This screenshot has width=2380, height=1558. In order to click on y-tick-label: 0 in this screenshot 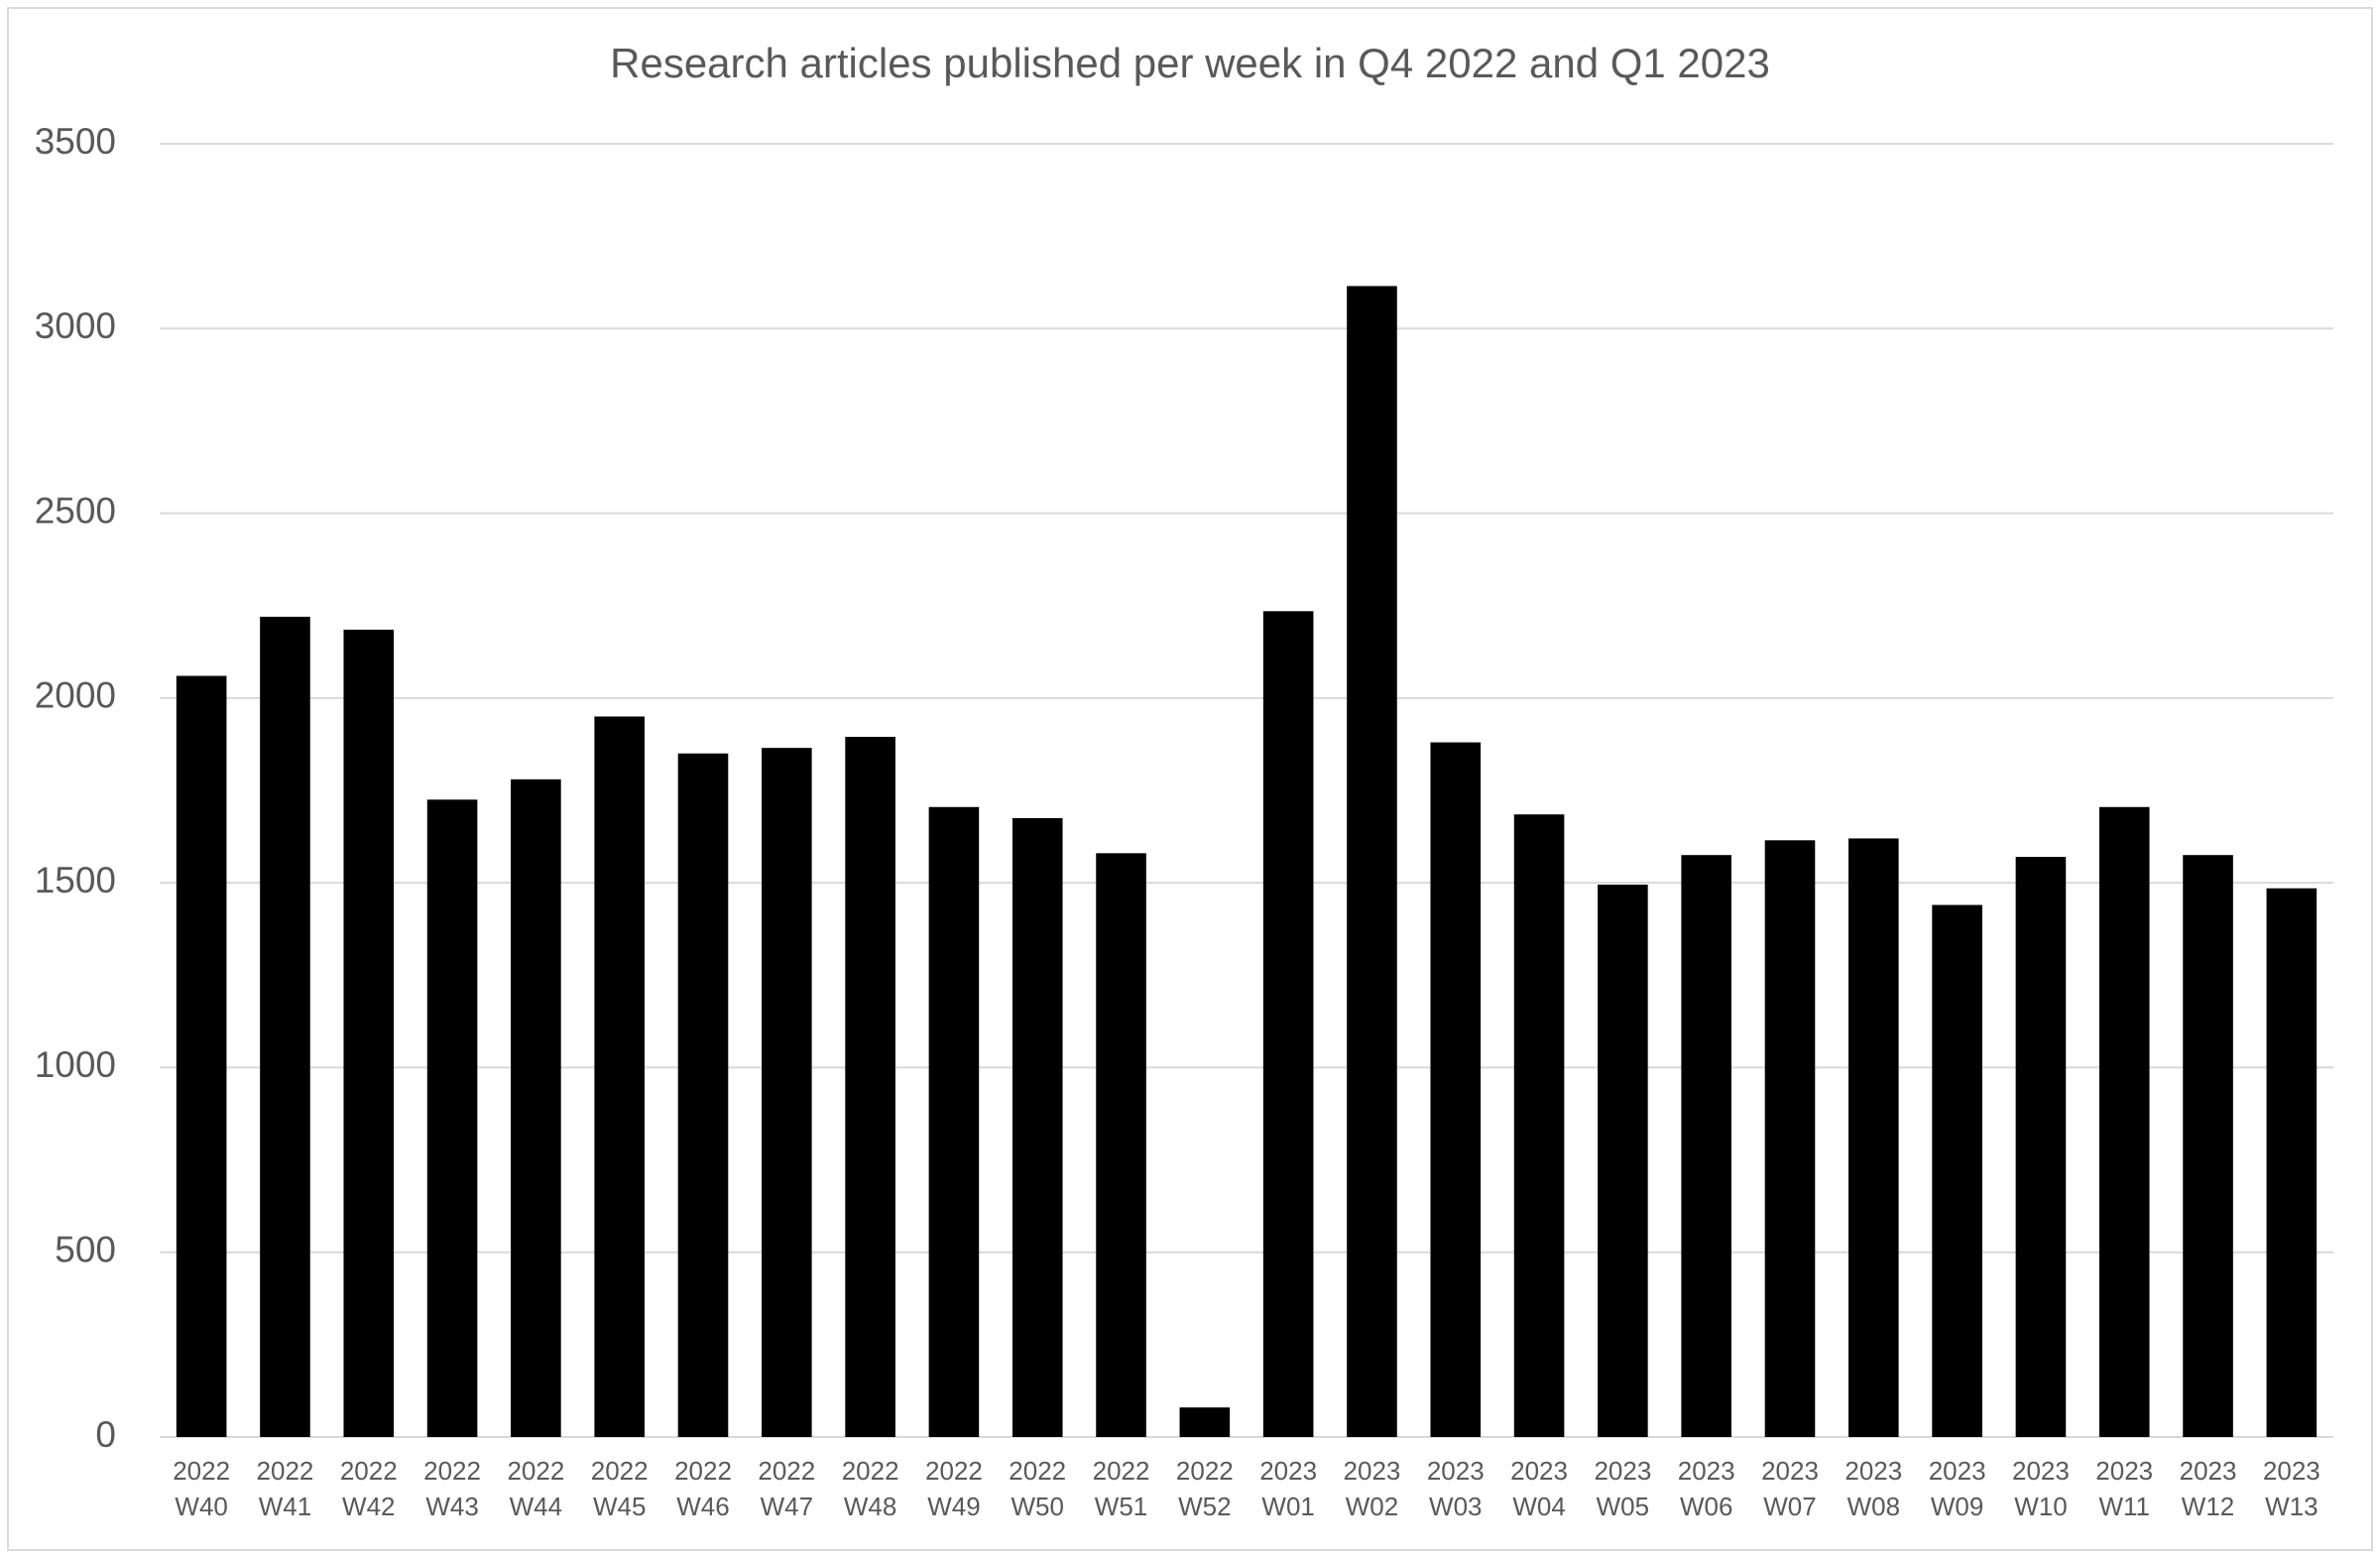, I will do `click(105, 1434)`.